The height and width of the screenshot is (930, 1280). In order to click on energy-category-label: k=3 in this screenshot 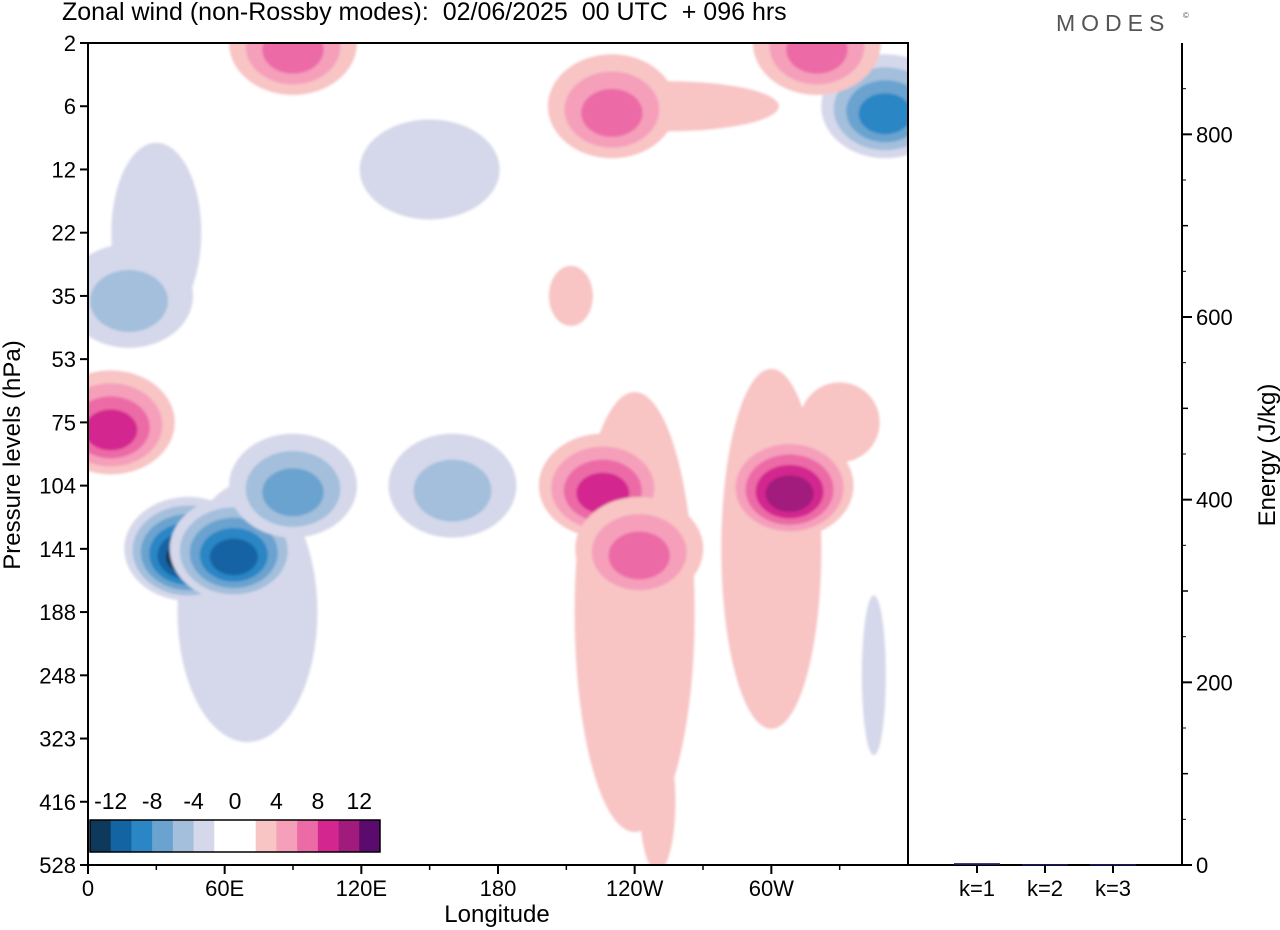, I will do `click(1113, 888)`.